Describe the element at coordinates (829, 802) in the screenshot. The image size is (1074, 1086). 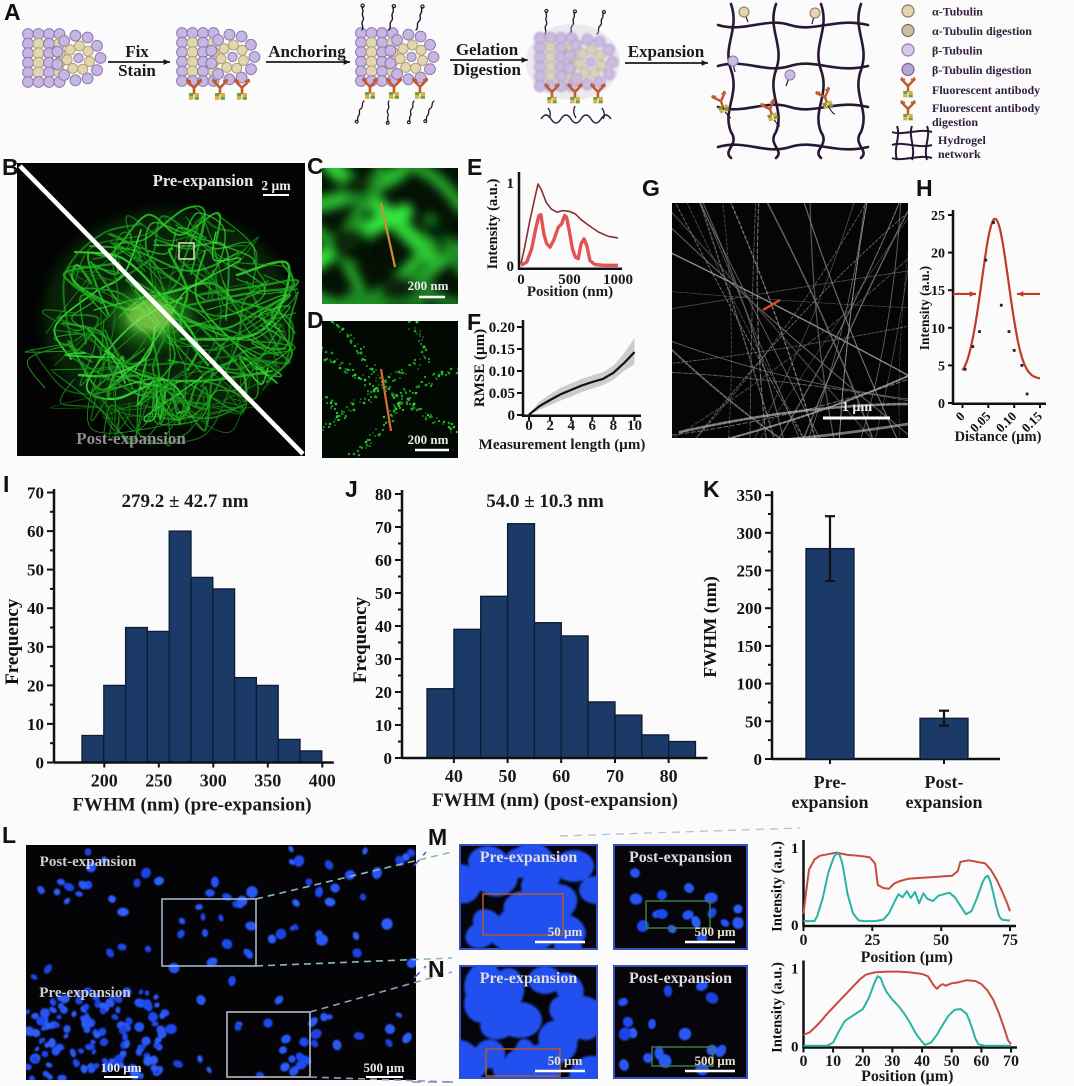
I see `svg-text: expansion` at that location.